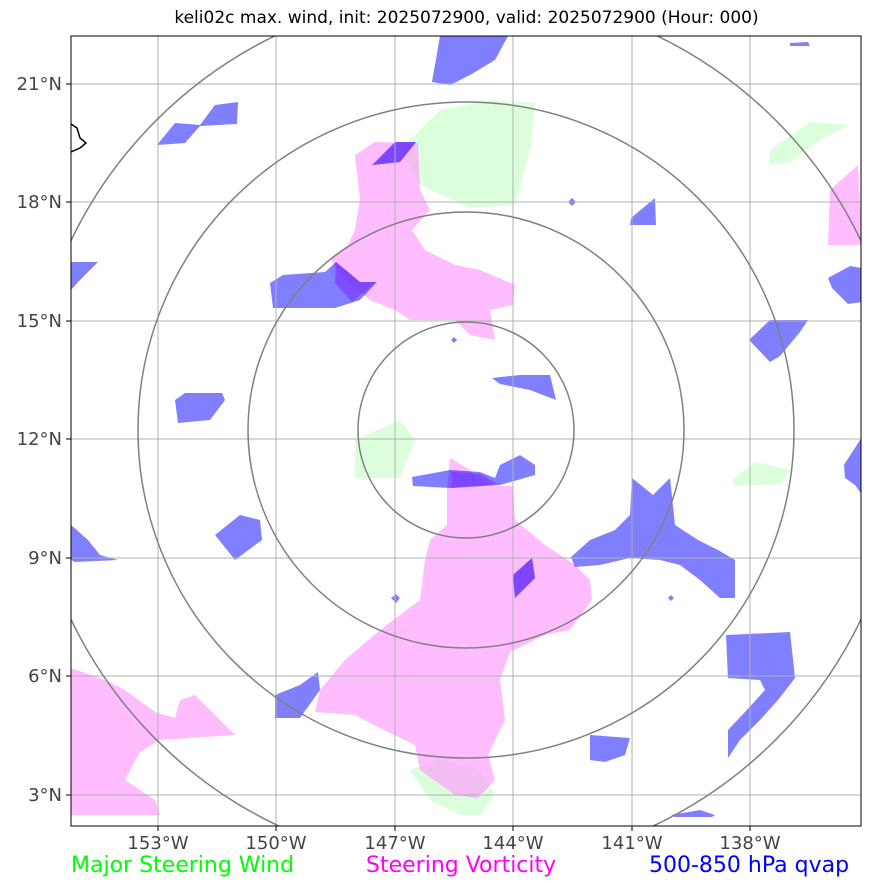 The image size is (873, 891). What do you see at coordinates (385, 449) in the screenshot?
I see `wind-area-center` at bounding box center [385, 449].